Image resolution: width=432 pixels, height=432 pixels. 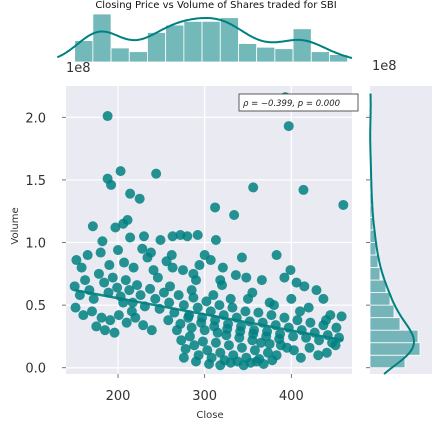 I want to click on annotation-box, so click(x=298, y=102).